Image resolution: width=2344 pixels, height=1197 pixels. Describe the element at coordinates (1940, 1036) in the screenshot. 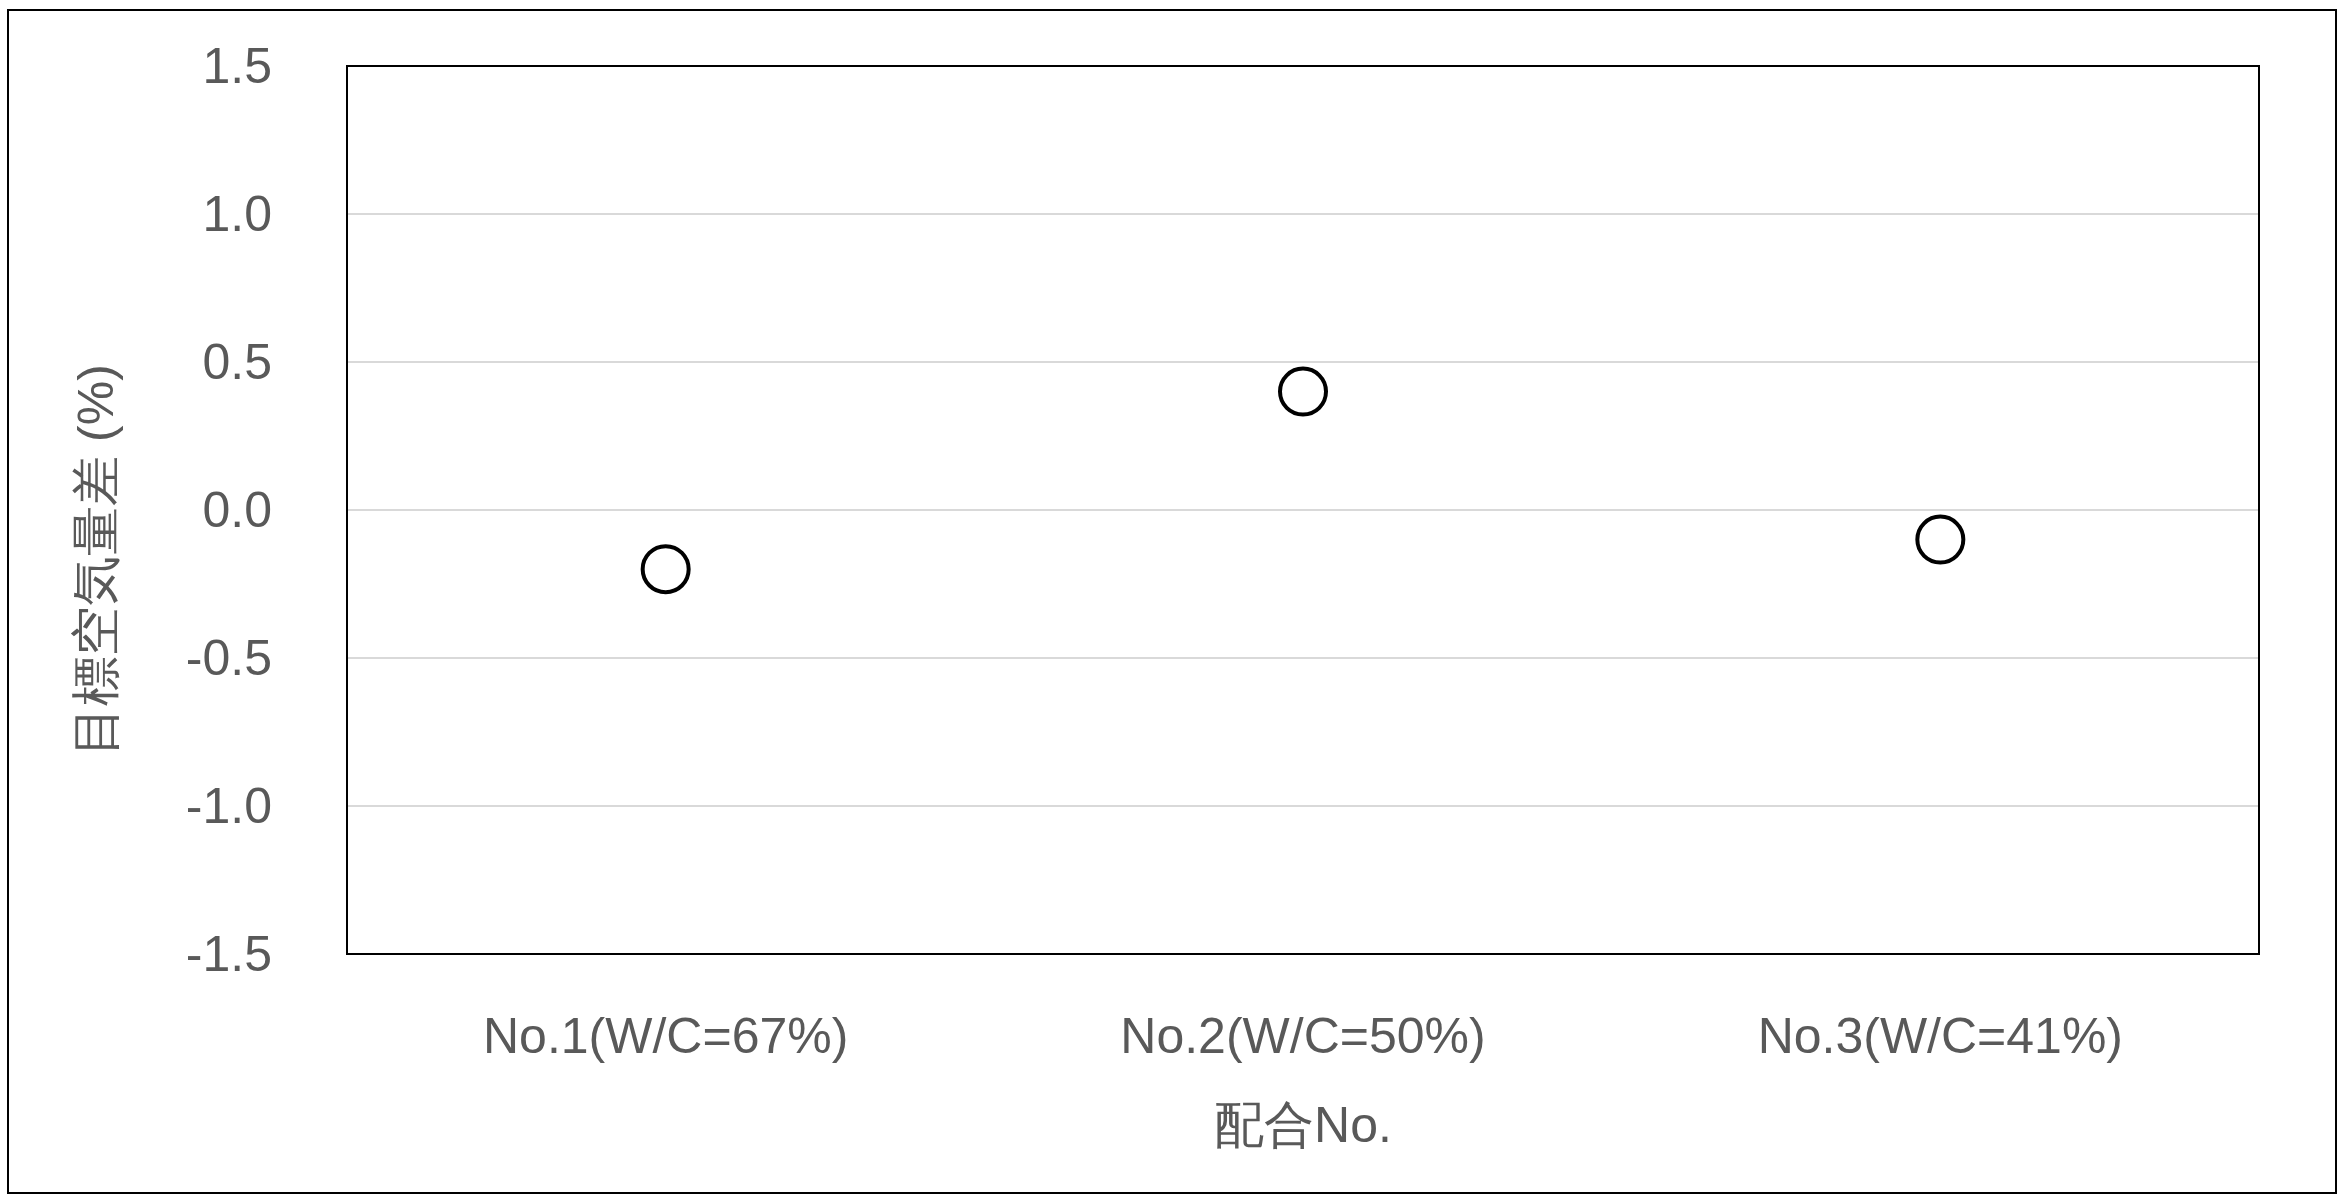

I see `x-tick-label: No.3(W/C=41%)` at that location.